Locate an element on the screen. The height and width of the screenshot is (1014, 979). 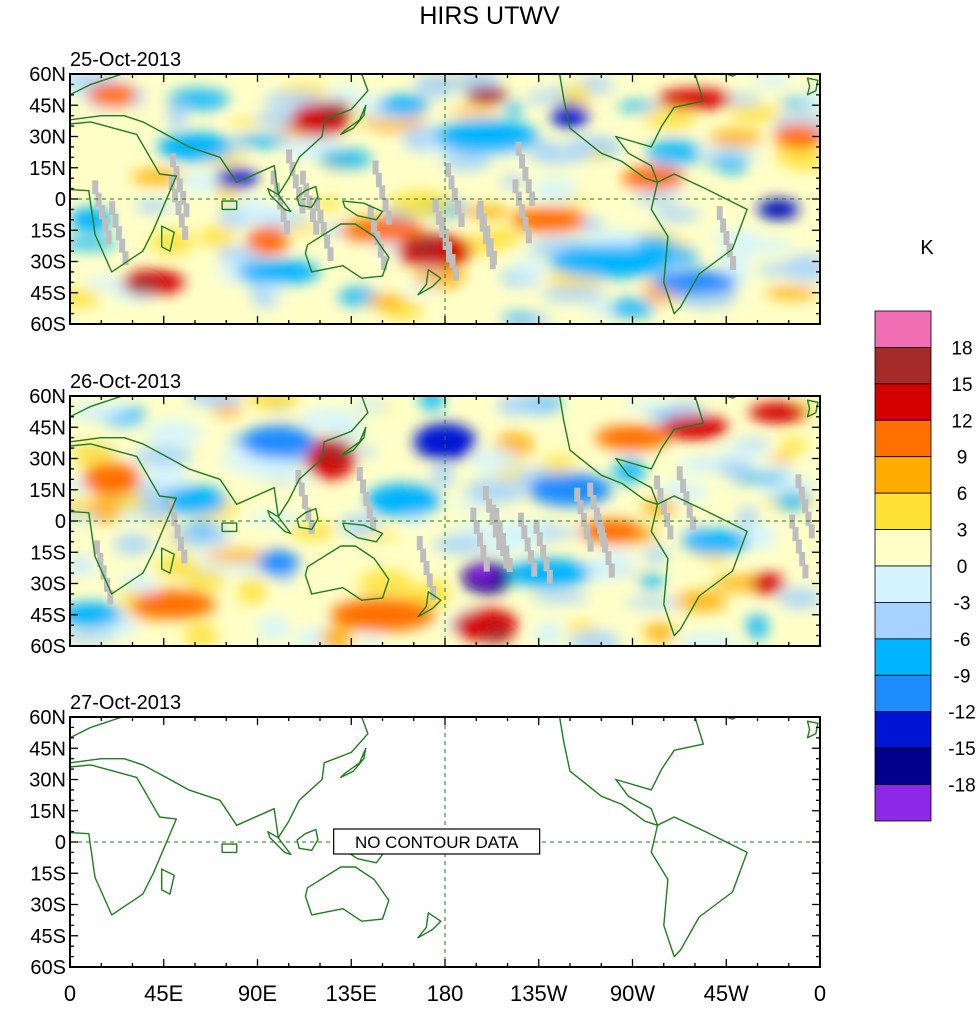
colorbar-level-label: -12 is located at coordinates (961, 713).